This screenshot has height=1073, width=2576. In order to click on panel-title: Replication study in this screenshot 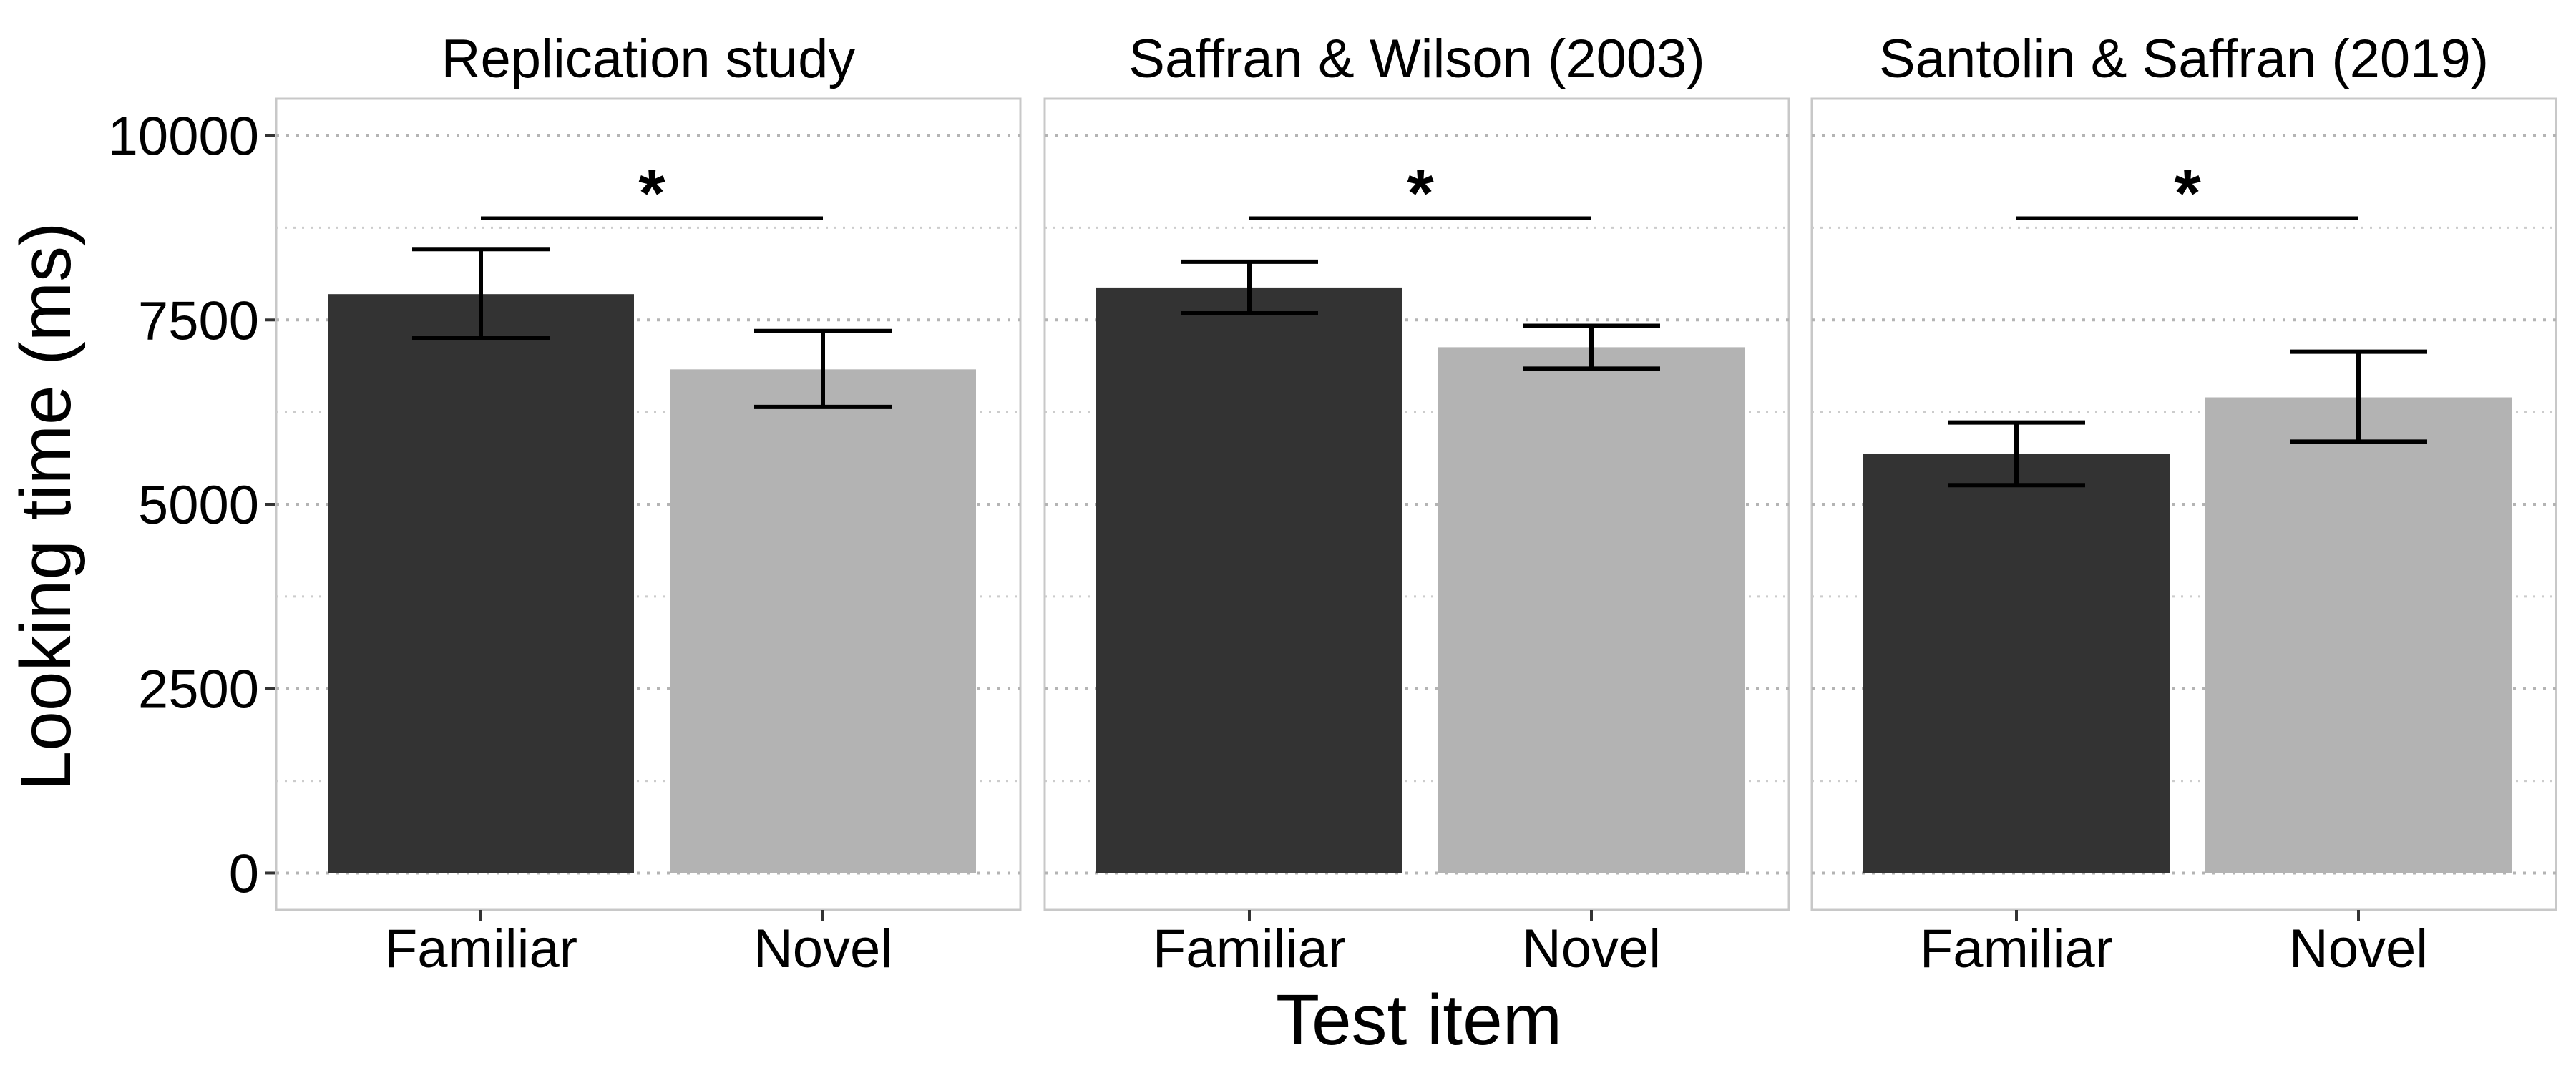, I will do `click(648, 59)`.